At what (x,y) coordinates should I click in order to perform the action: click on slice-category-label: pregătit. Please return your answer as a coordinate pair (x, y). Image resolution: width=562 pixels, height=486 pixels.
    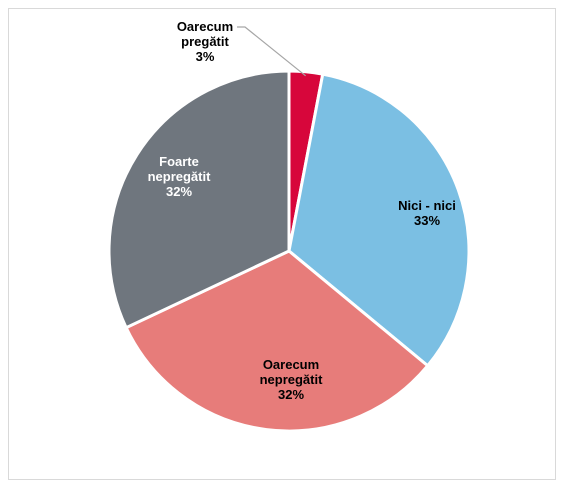
    Looking at the image, I should click on (205, 41).